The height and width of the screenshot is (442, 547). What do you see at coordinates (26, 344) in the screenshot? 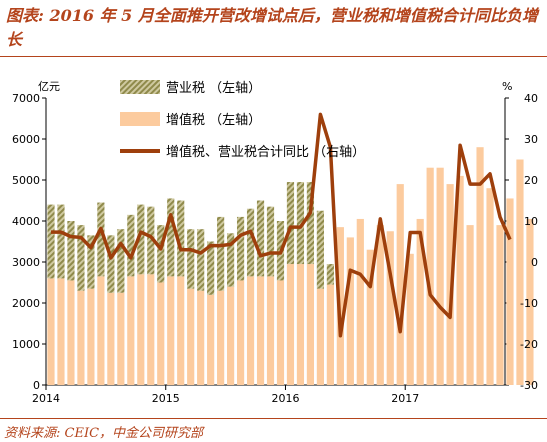
I see `left-tick-label: 1000` at bounding box center [26, 344].